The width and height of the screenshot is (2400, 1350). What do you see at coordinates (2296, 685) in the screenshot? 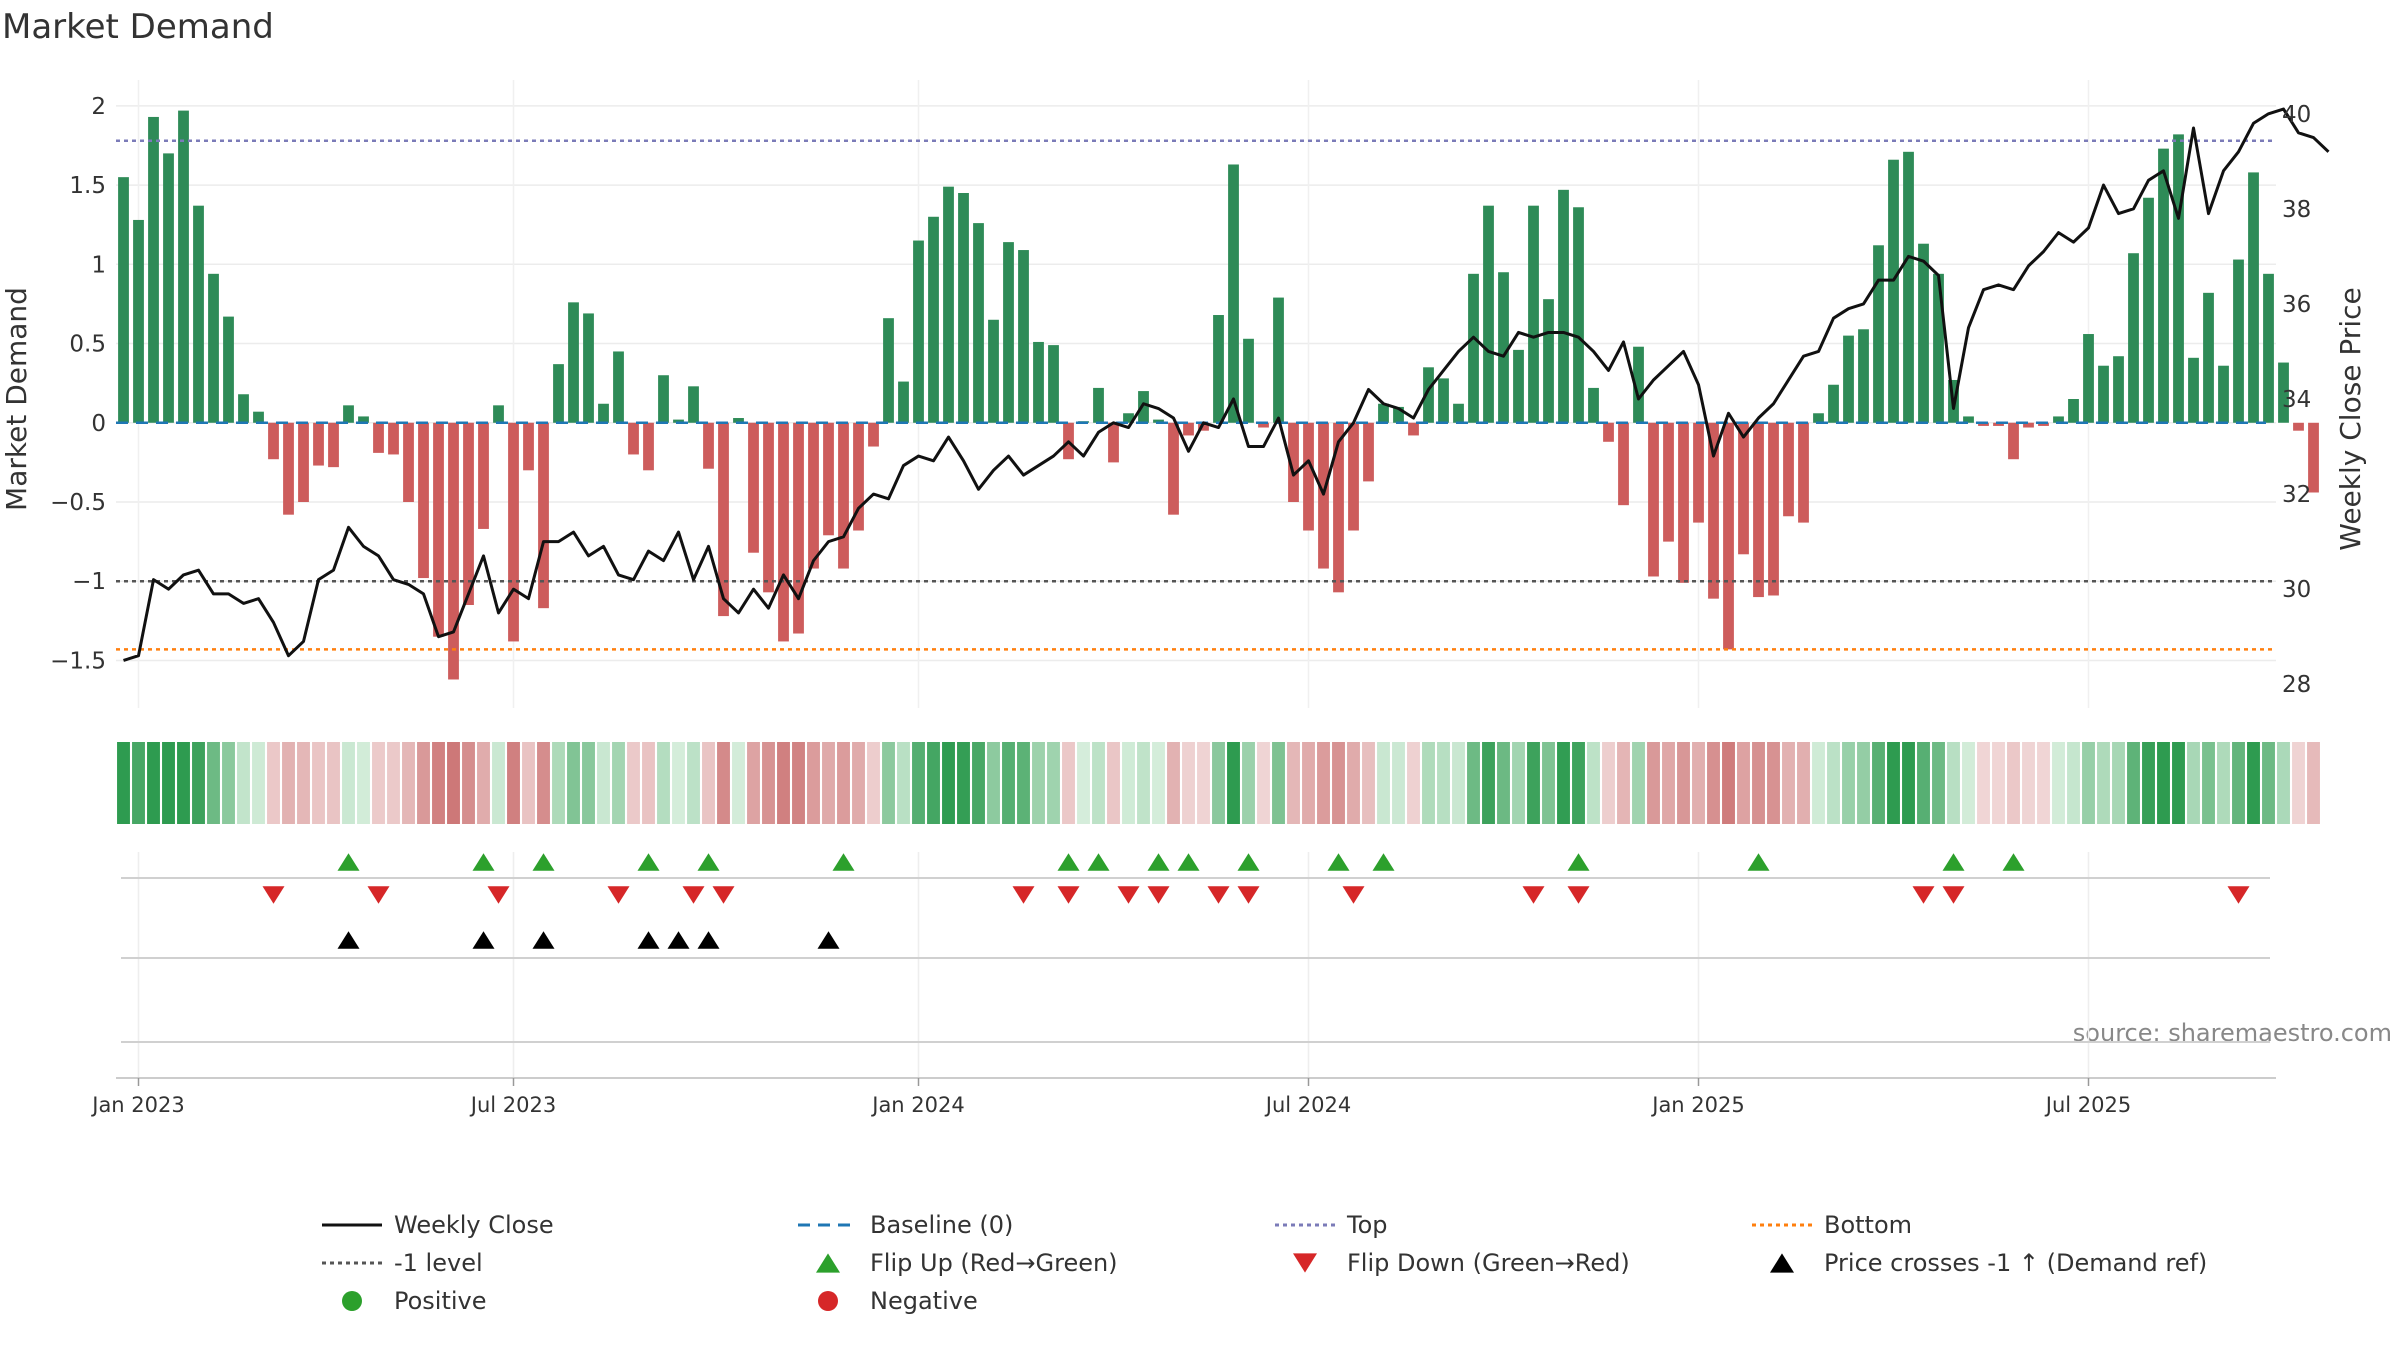
I see `y2-tick-label: 28` at bounding box center [2296, 685].